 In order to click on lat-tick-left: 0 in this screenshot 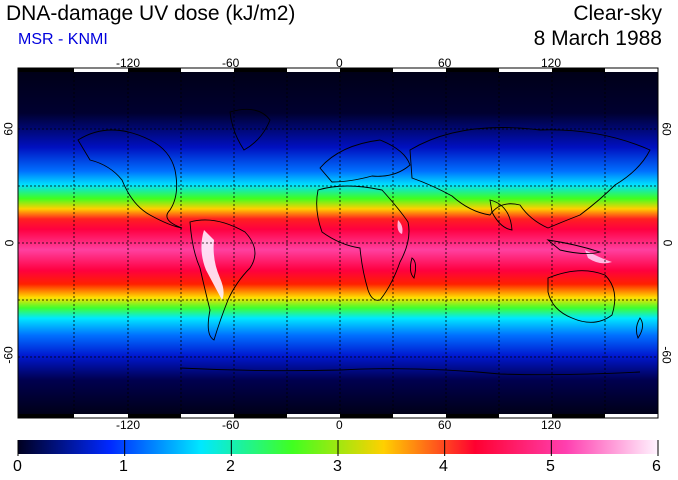, I will do `click(9, 243)`.